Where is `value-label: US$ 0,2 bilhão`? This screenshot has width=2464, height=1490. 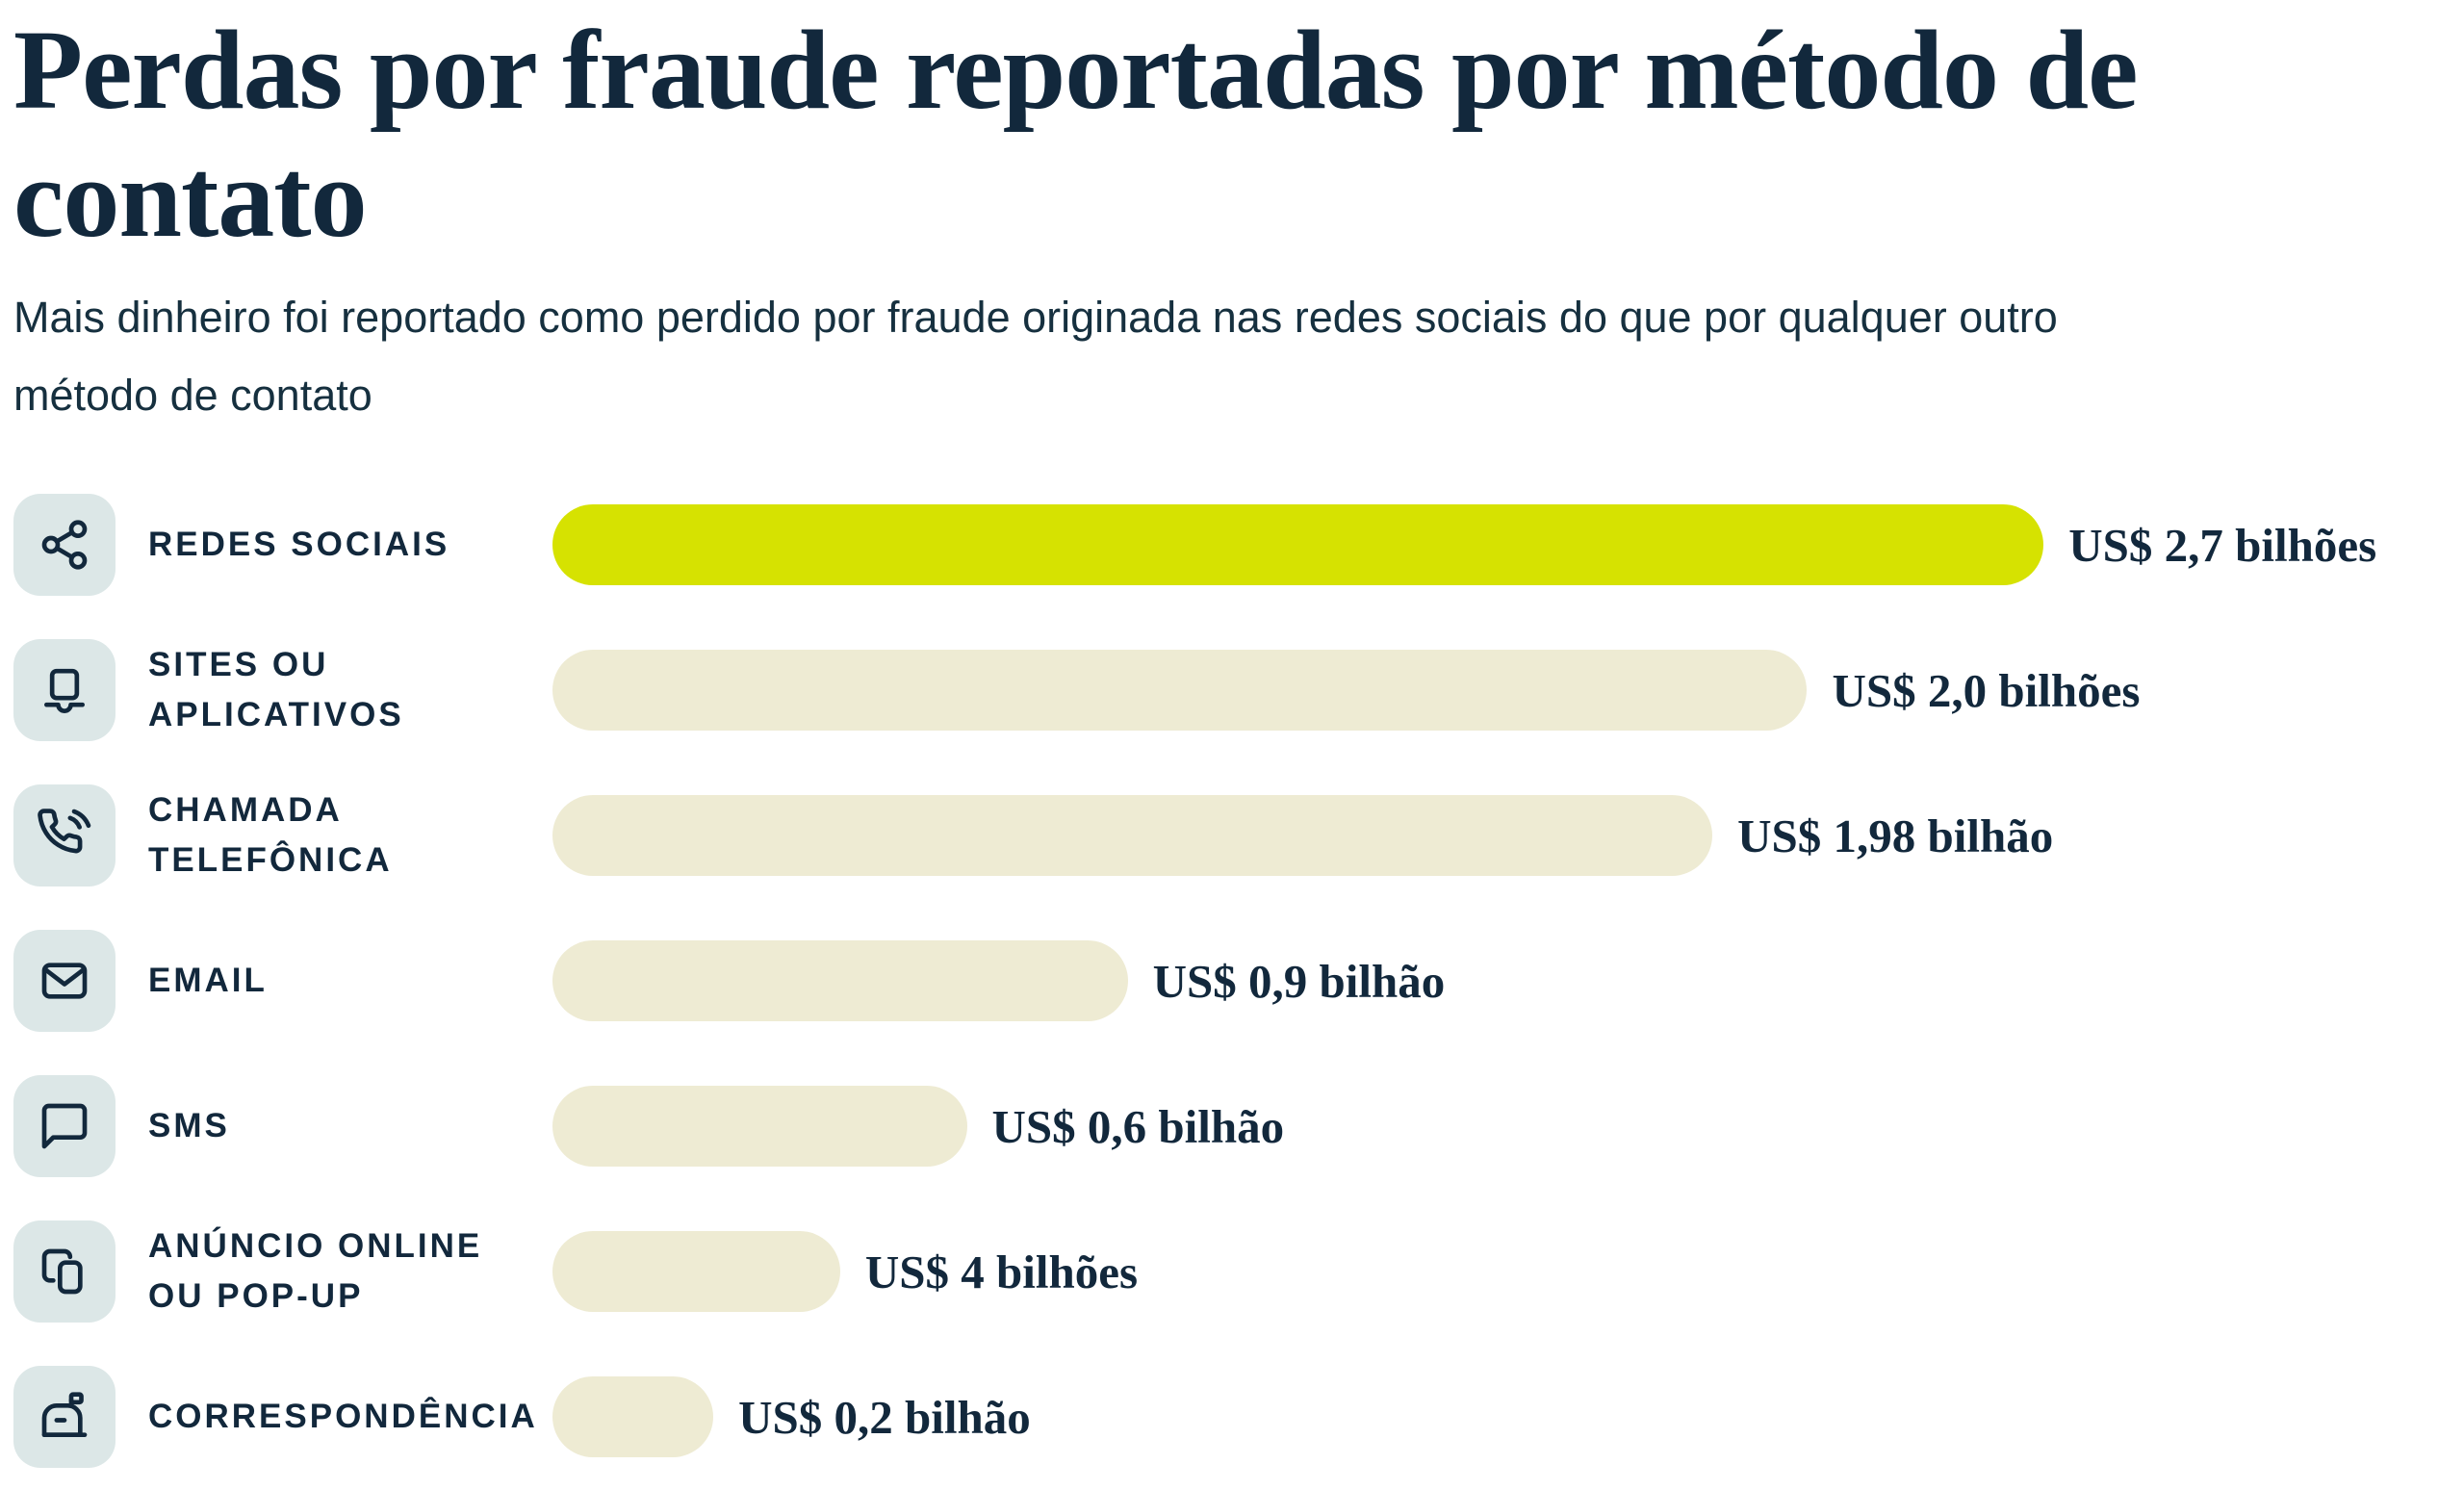
value-label: US$ 0,2 bilhão is located at coordinates (884, 1417).